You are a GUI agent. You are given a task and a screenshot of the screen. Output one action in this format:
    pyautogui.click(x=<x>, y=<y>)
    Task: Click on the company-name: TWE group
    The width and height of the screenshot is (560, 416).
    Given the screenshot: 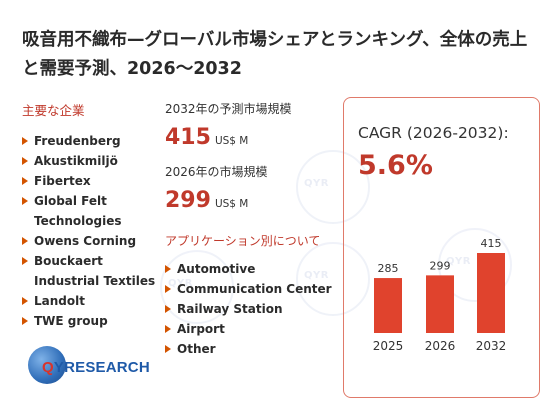 What is the action you would take?
    pyautogui.click(x=71, y=321)
    